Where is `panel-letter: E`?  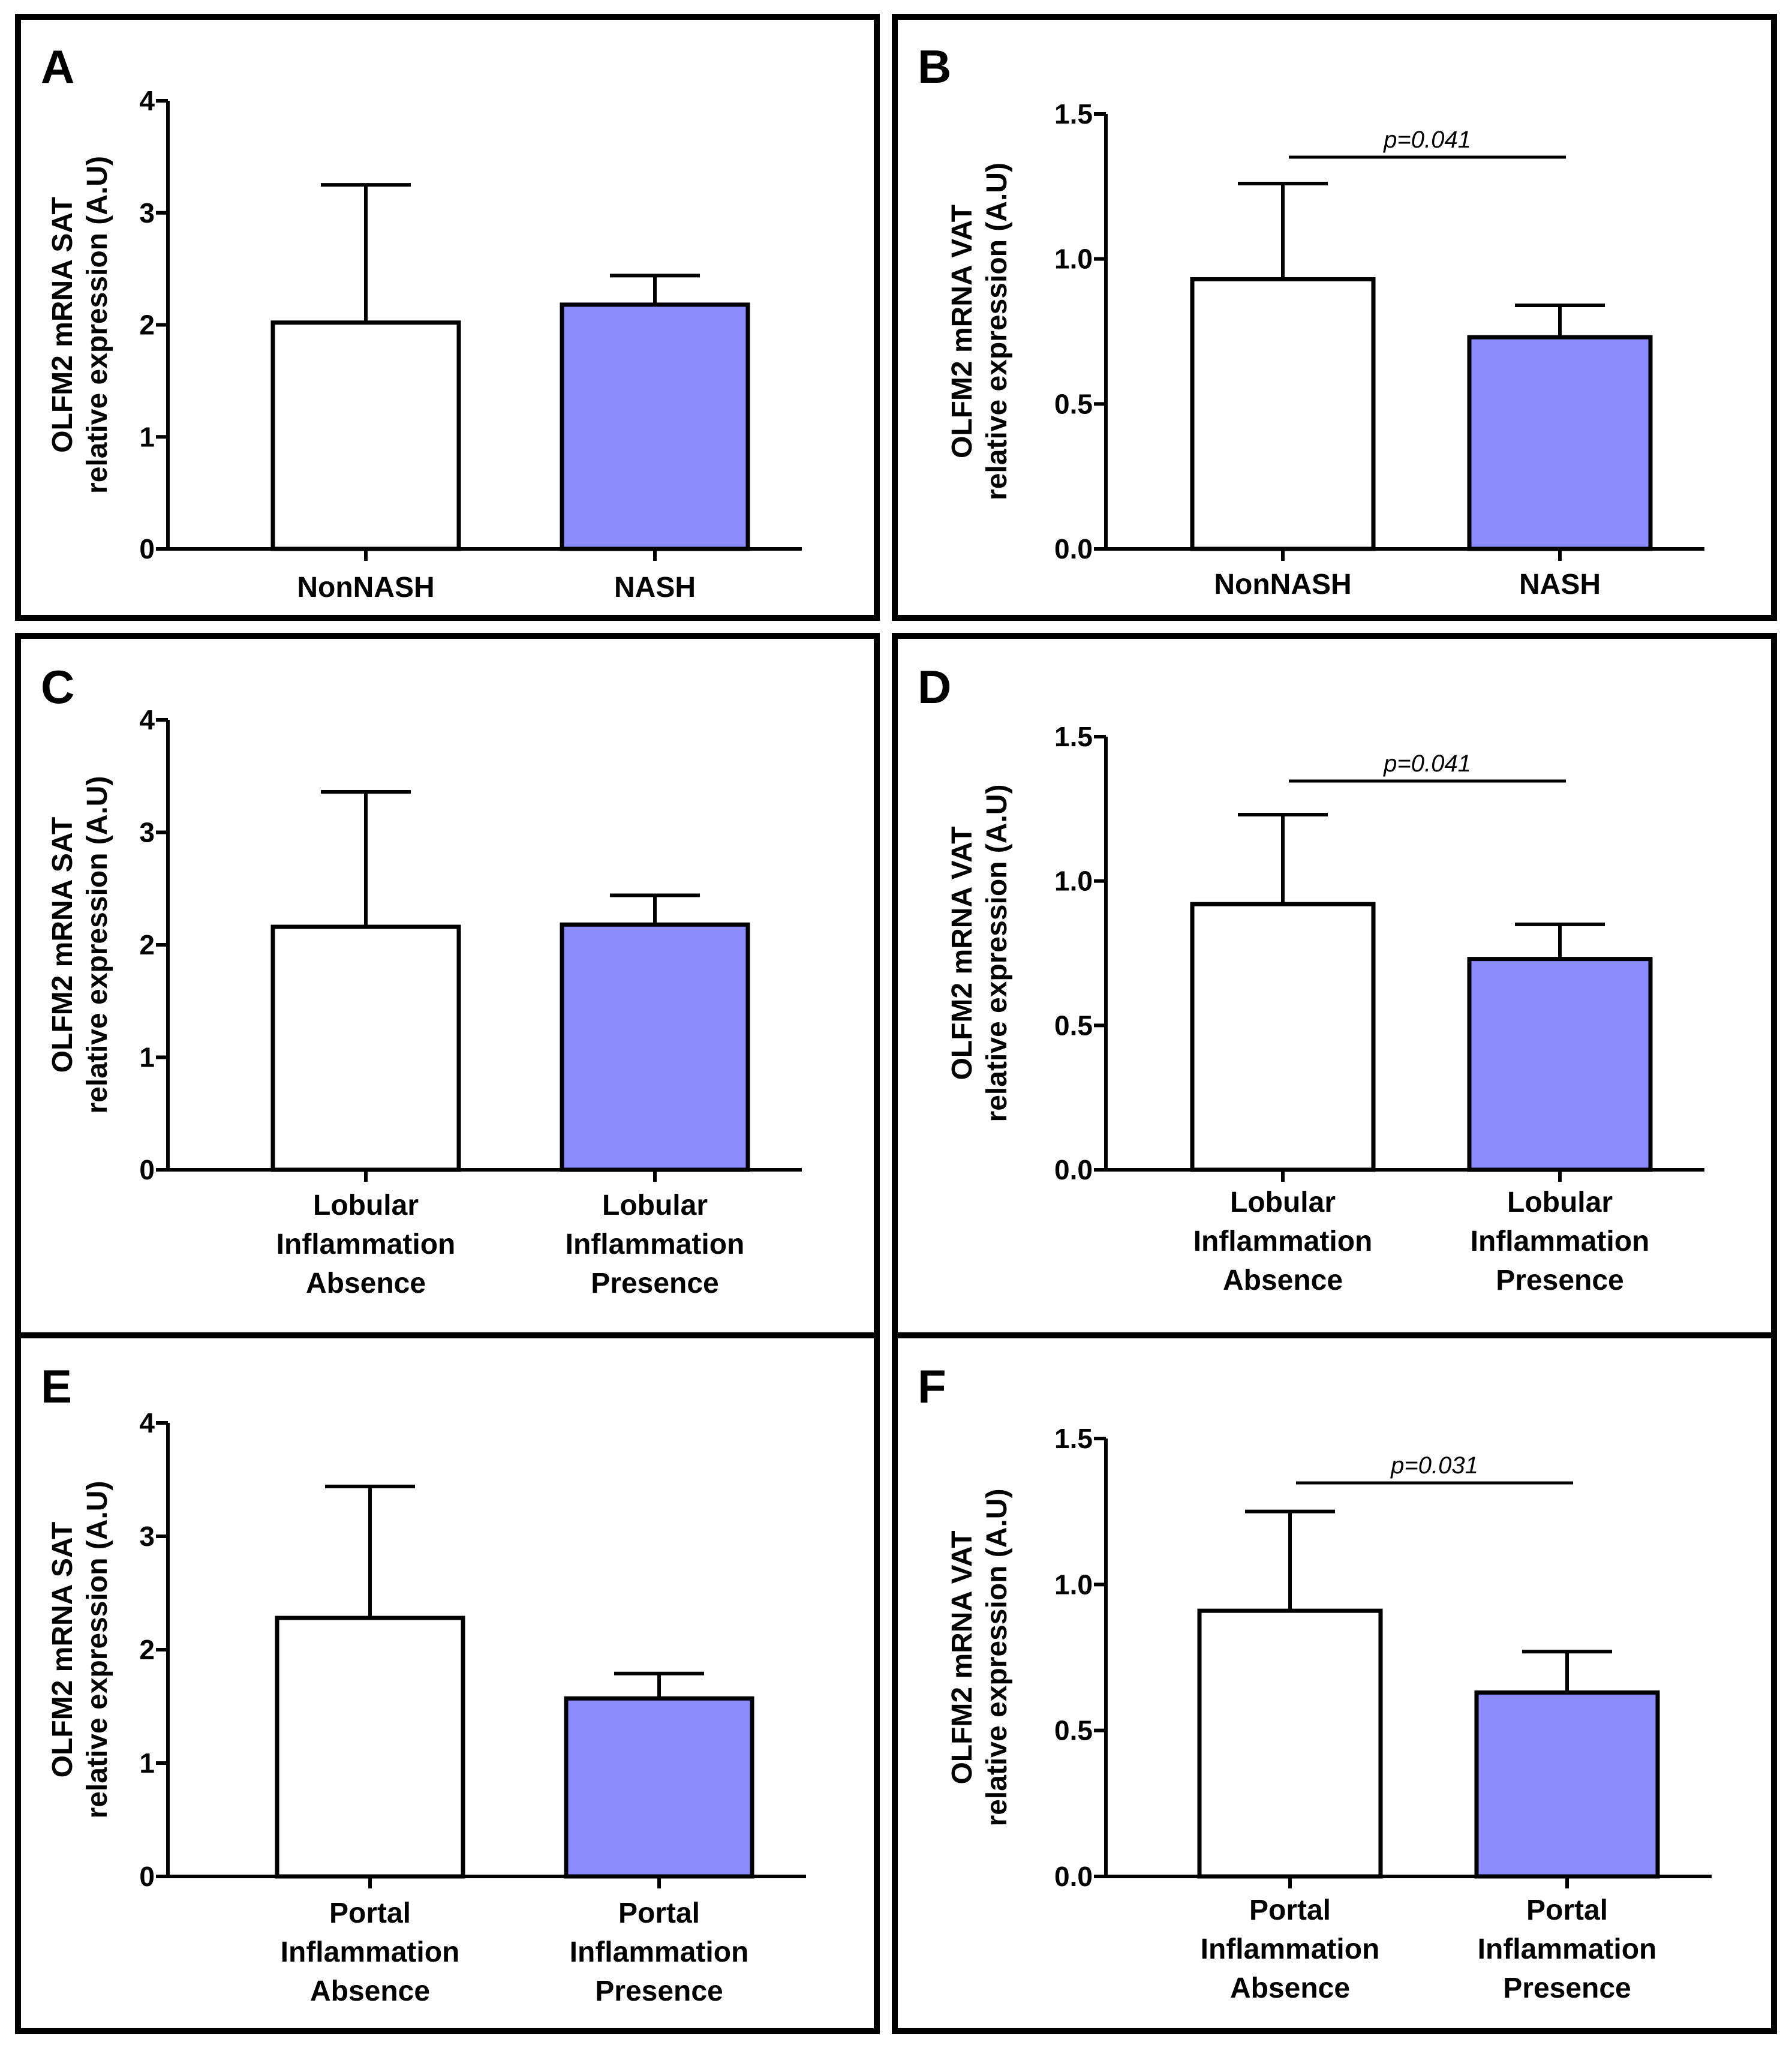 panel-letter: E is located at coordinates (56, 1386).